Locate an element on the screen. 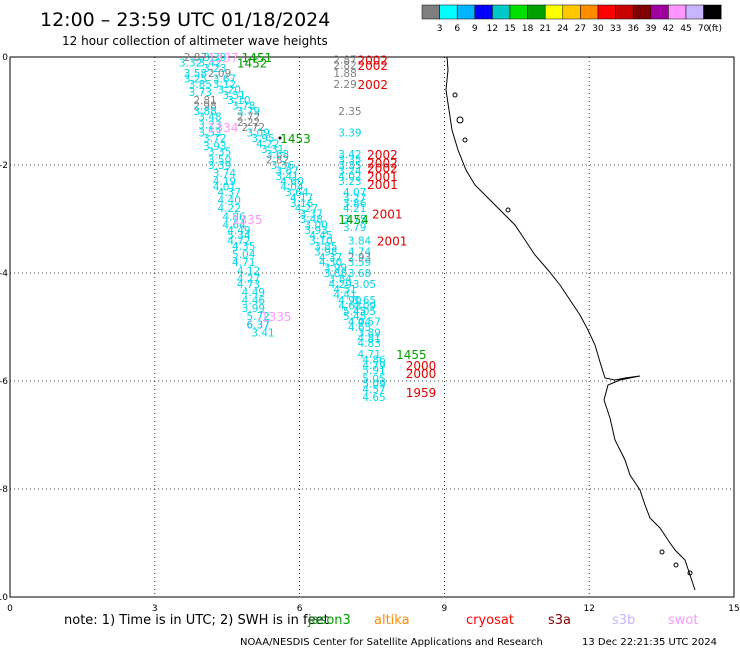 The height and width of the screenshot is (650, 740). swh-value: 4.41 is located at coordinates (344, 296).